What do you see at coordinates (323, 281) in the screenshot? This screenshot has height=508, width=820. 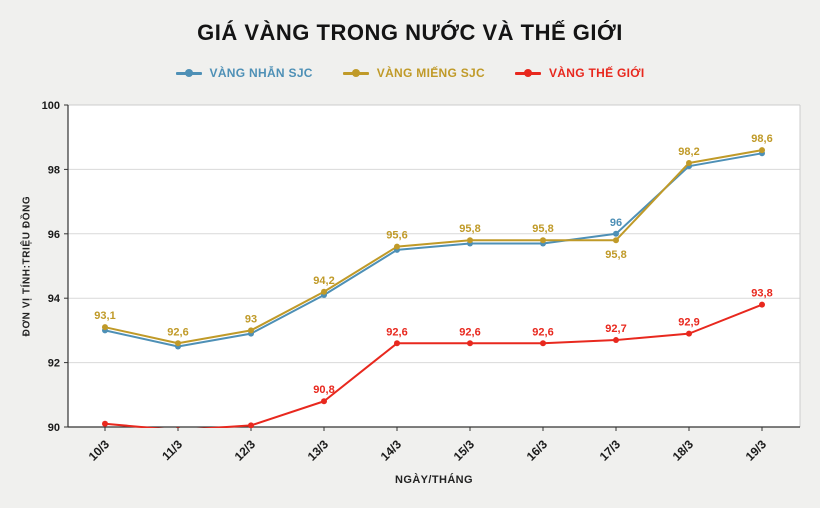 I see `data-label-vang-mieng-sjc: 94,2` at bounding box center [323, 281].